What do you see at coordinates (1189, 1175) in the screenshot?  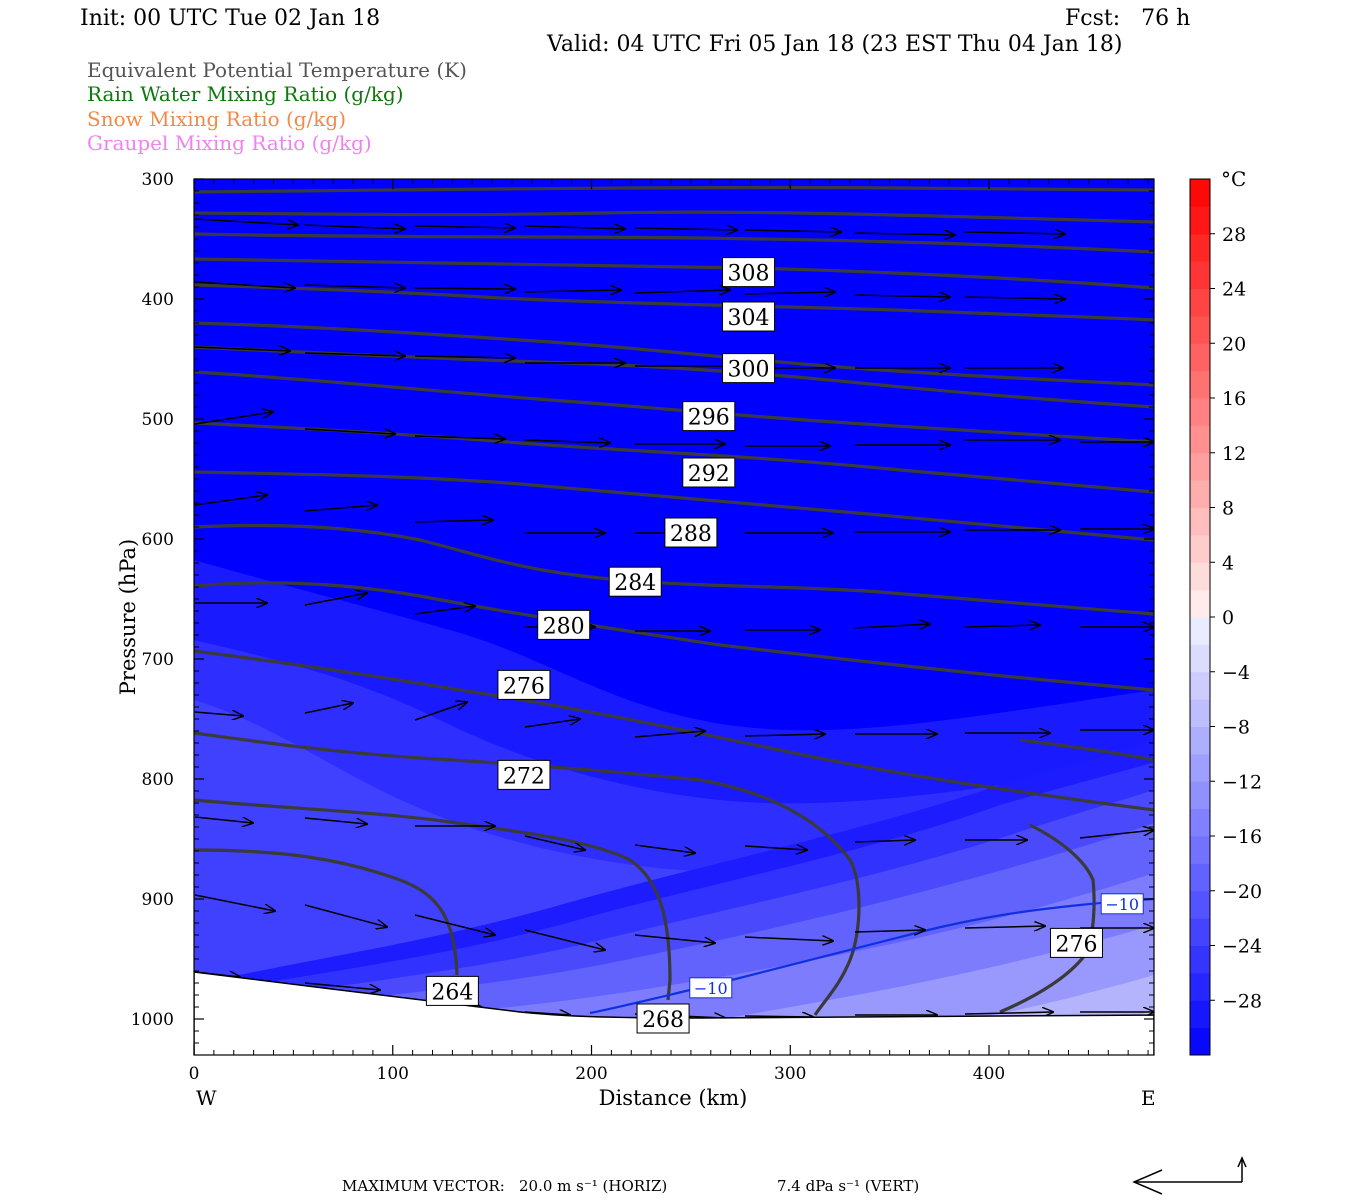 I see `reference-vector-icon` at bounding box center [1189, 1175].